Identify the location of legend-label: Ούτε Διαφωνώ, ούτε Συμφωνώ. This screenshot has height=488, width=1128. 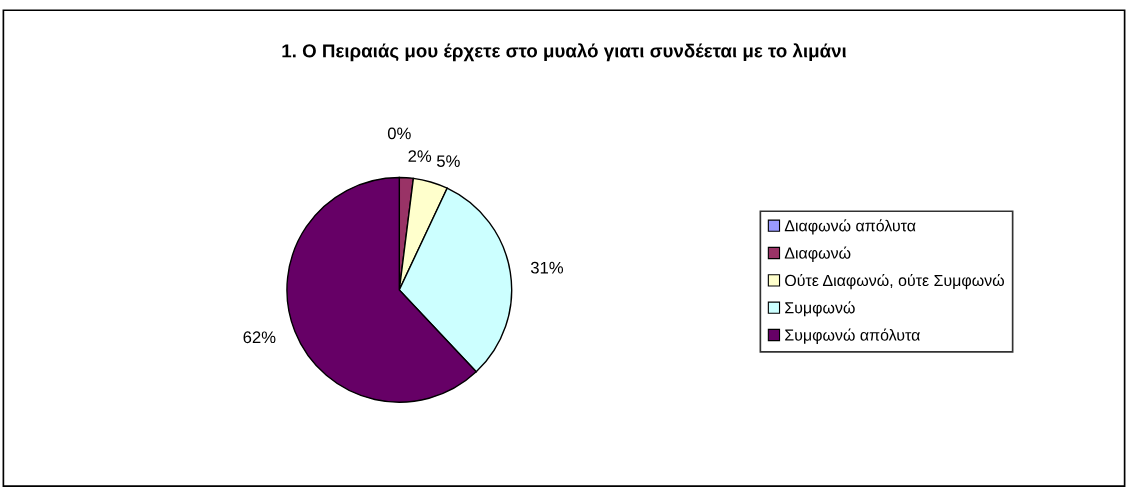
(894, 281).